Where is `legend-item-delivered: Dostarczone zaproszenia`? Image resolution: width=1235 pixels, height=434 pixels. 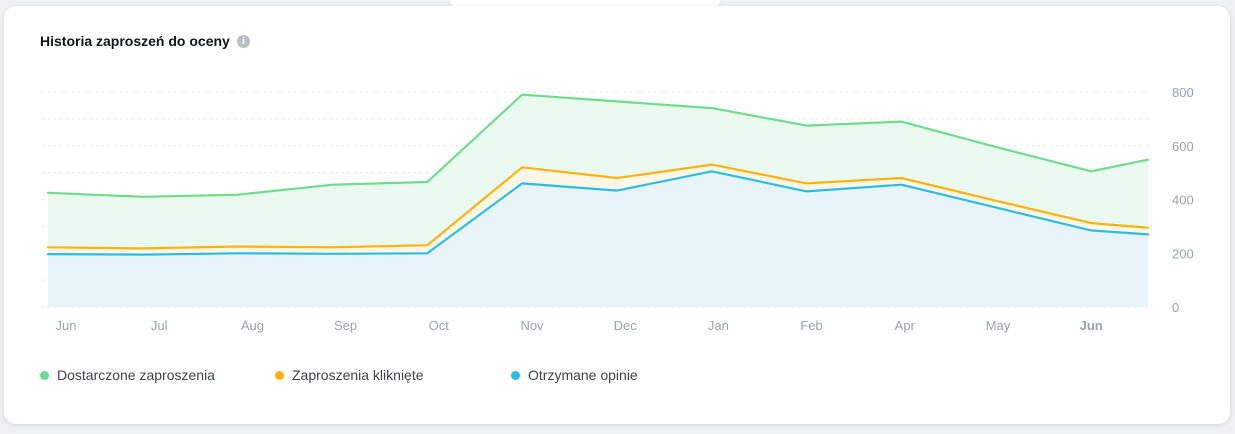 legend-item-delivered: Dostarczone zaproszenia is located at coordinates (127, 375).